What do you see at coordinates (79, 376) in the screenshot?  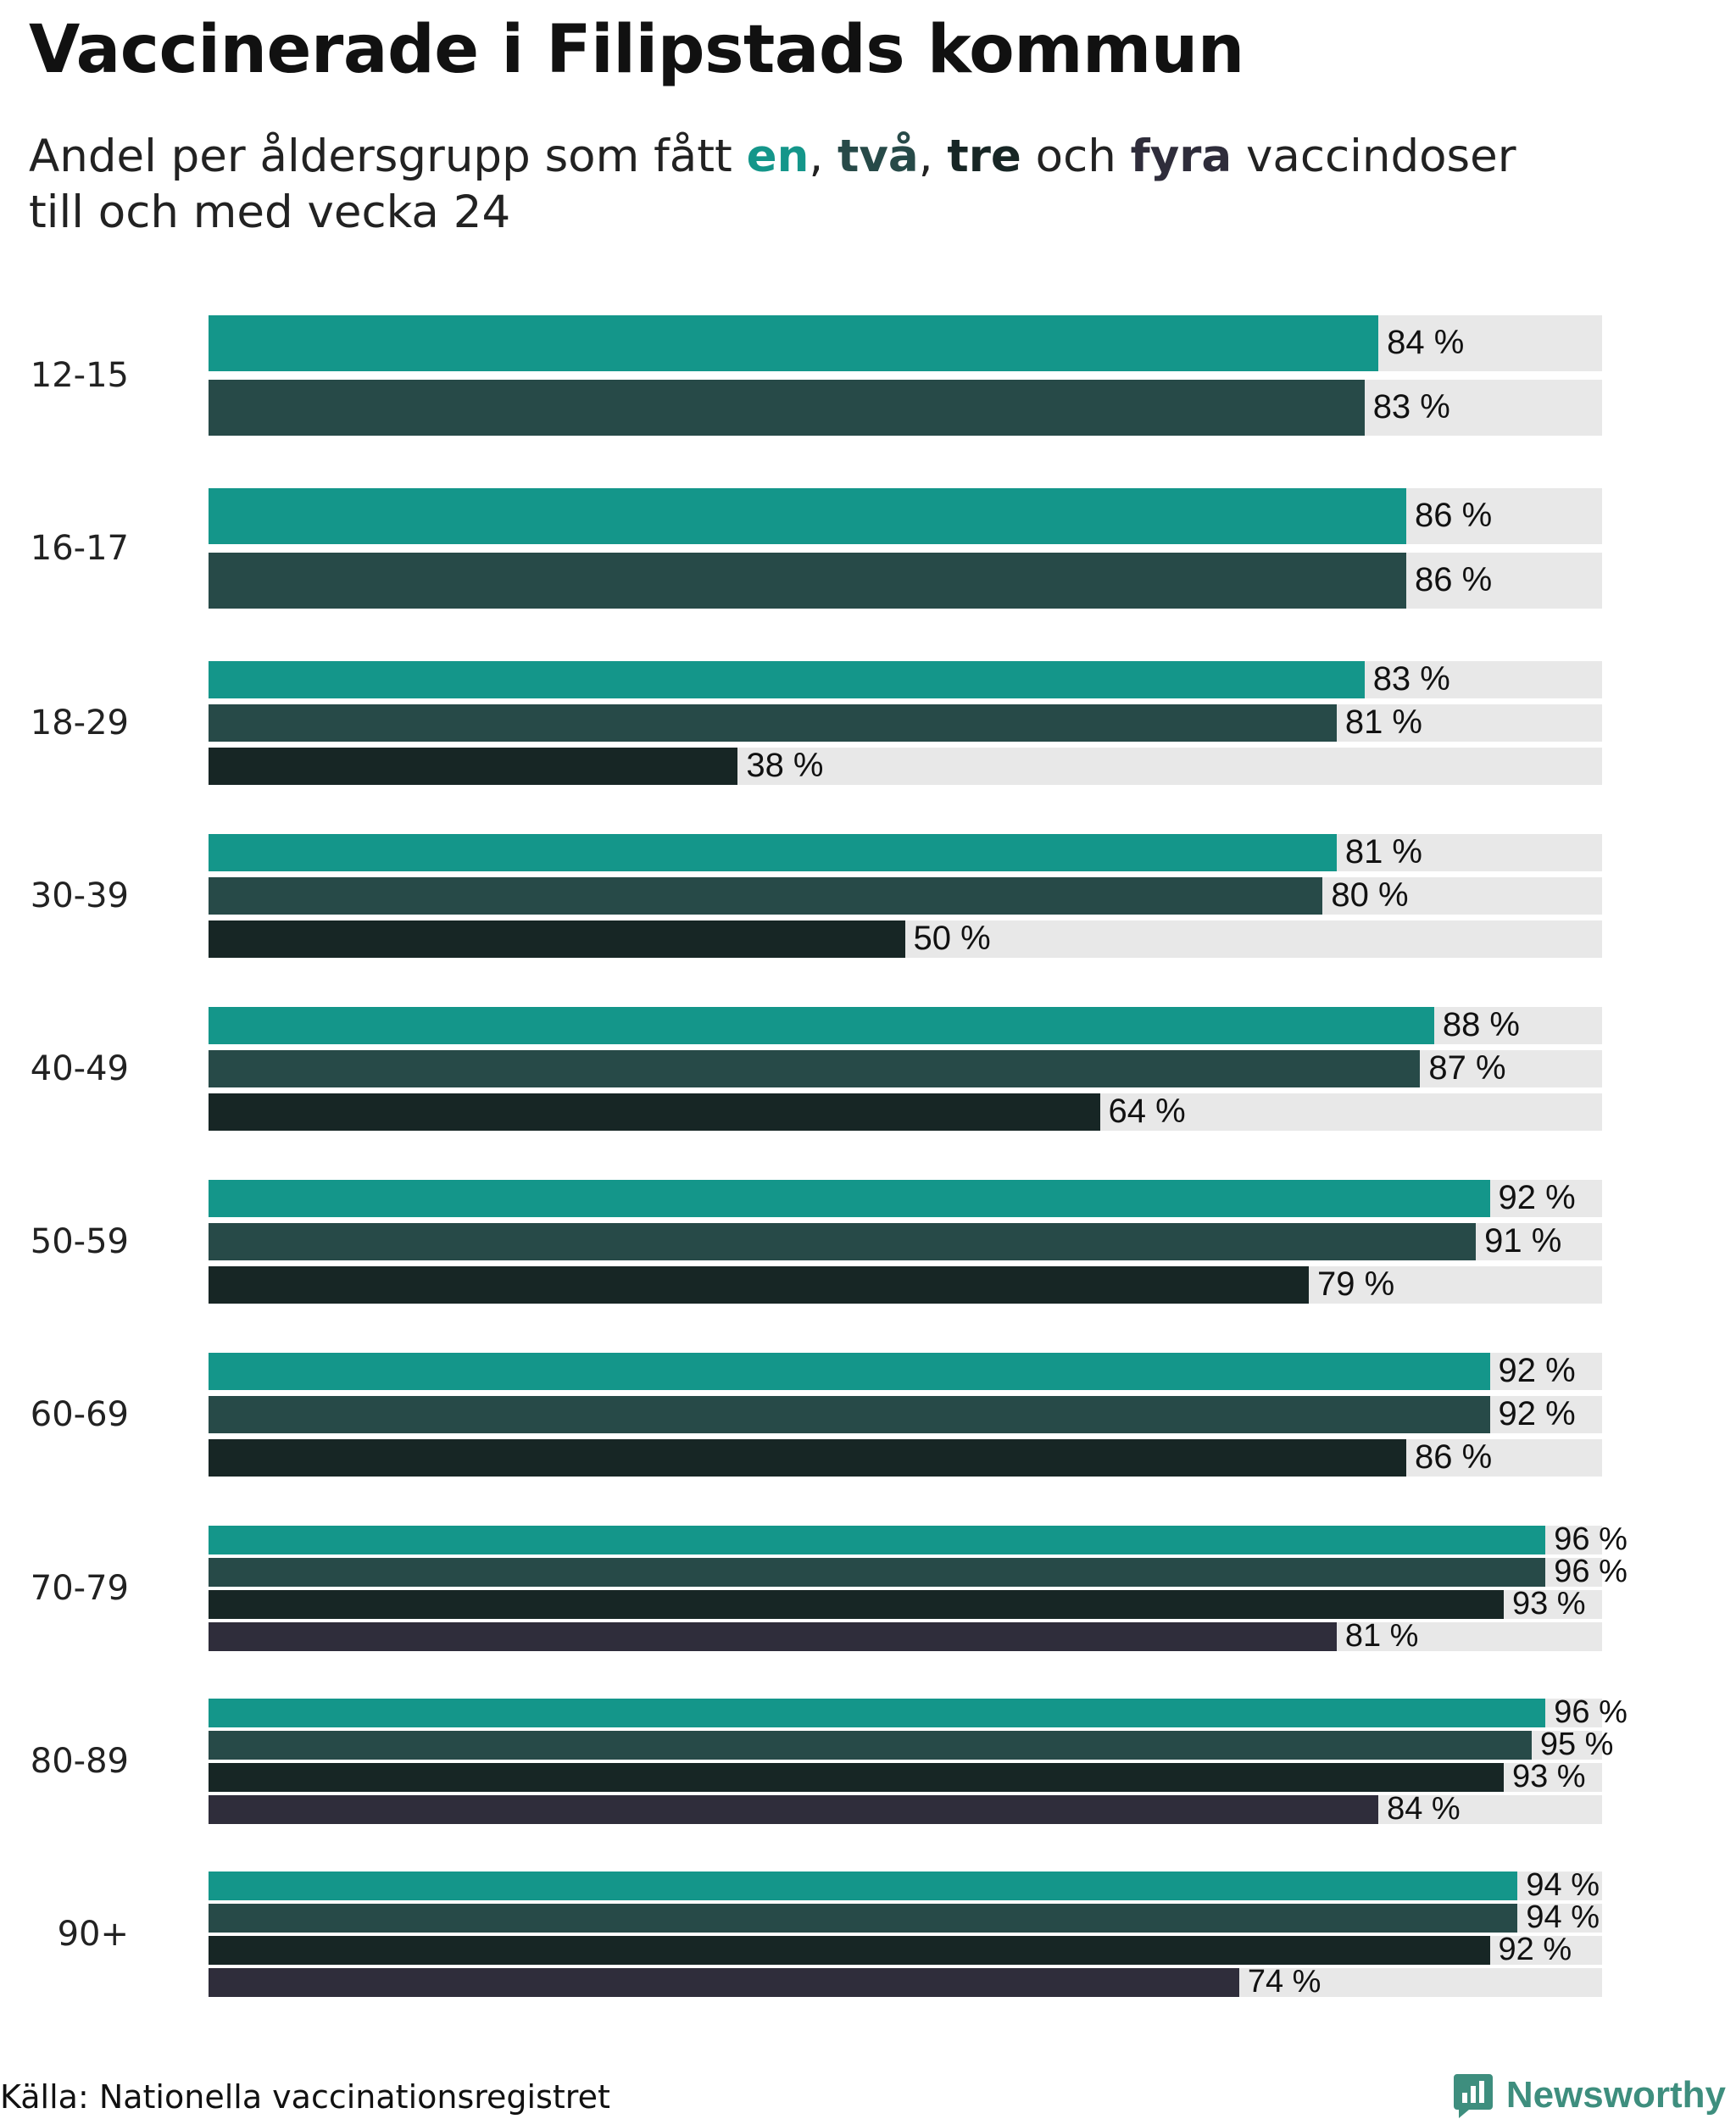 I see `category-label: 12-15` at bounding box center [79, 376].